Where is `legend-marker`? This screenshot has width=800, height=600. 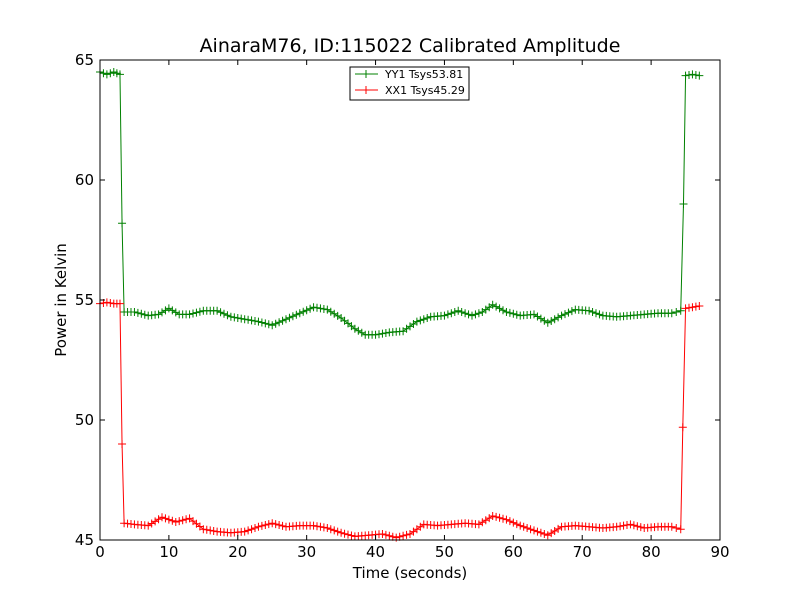 legend-marker is located at coordinates (366, 90).